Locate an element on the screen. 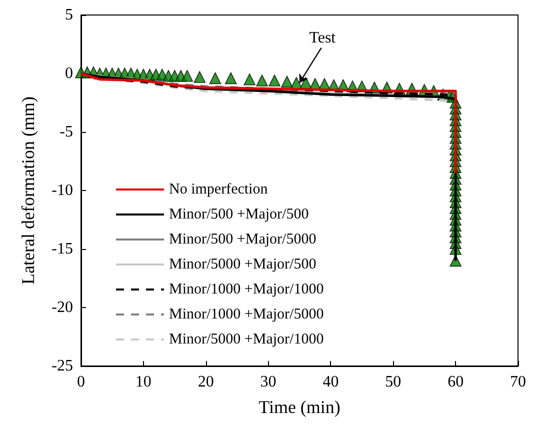 Image resolution: width=536 pixels, height=443 pixels. legend-label: Minor/1000 +Major/5000 is located at coordinates (246, 314).